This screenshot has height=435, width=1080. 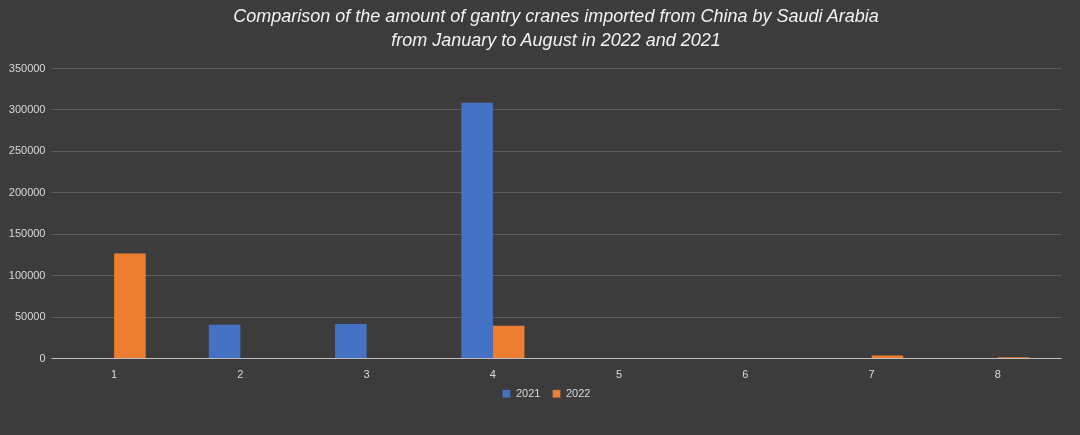 I want to click on y-tick-label: 300000, so click(x=27, y=108).